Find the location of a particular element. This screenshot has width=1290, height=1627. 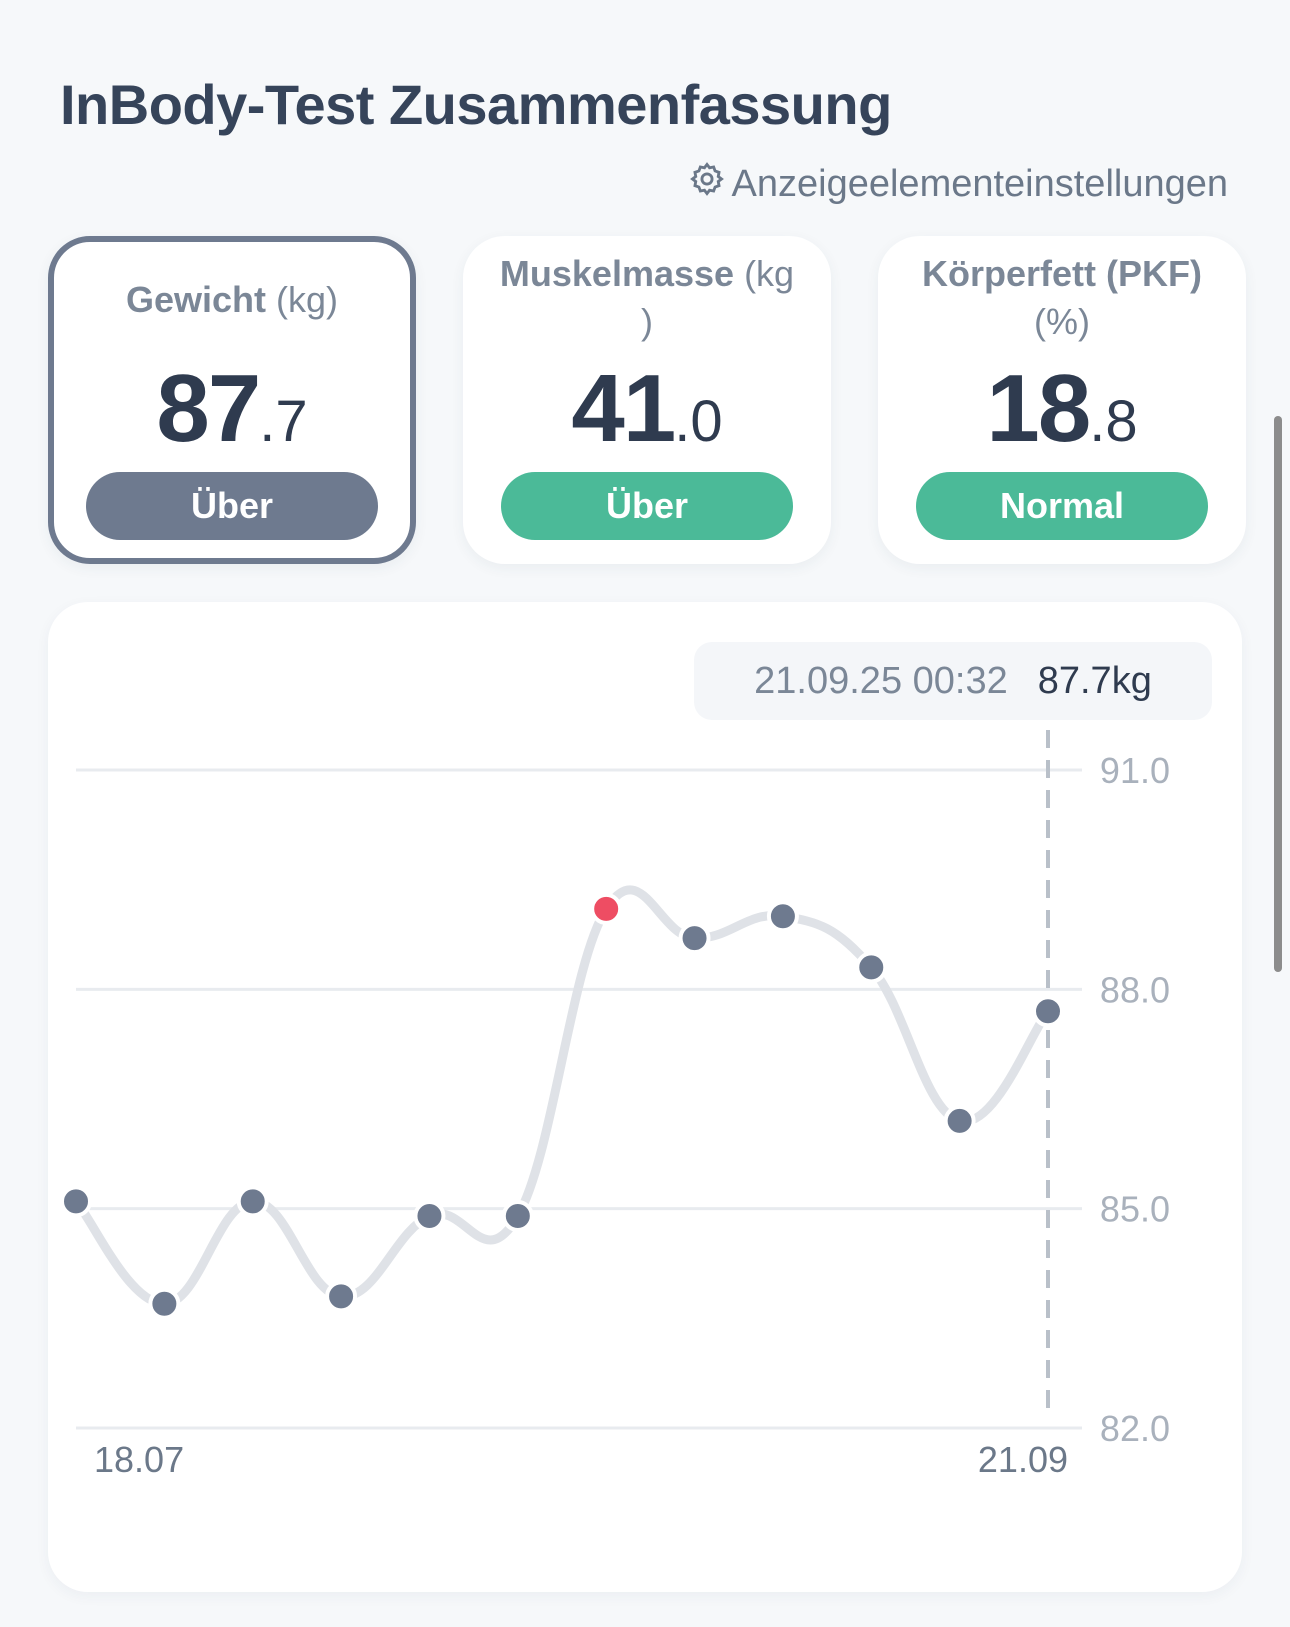

y-tick-label: 91.0 is located at coordinates (1135, 770).